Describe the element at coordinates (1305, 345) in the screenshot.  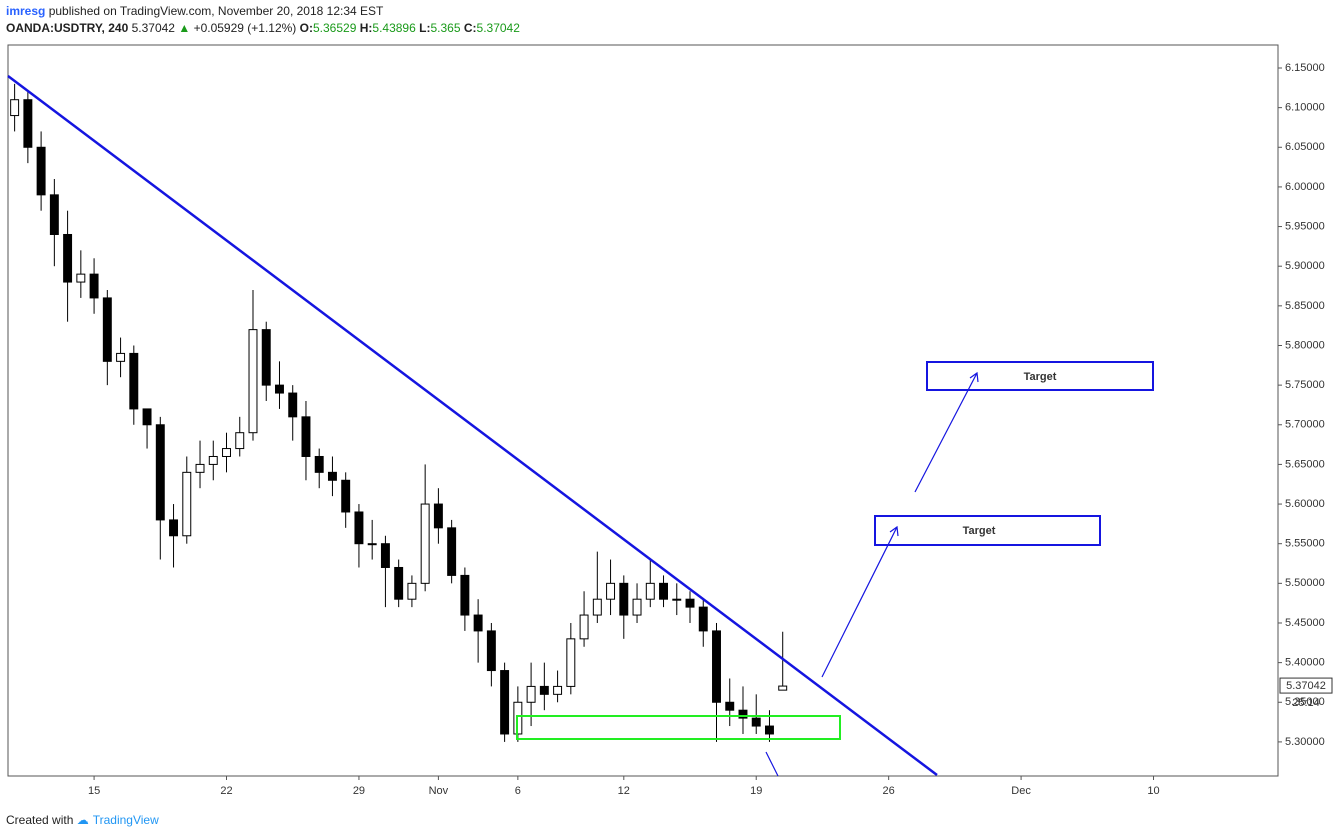
I see `y-tick-label: 5.80000` at that location.